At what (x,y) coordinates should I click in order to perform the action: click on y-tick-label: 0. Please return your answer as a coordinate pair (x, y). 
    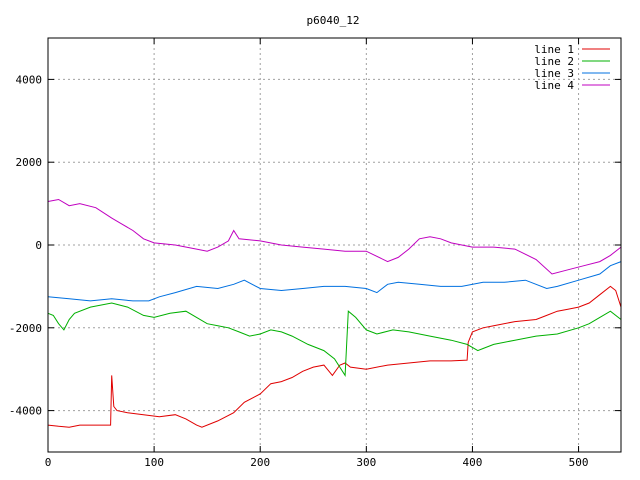
    Looking at the image, I should click on (38, 245).